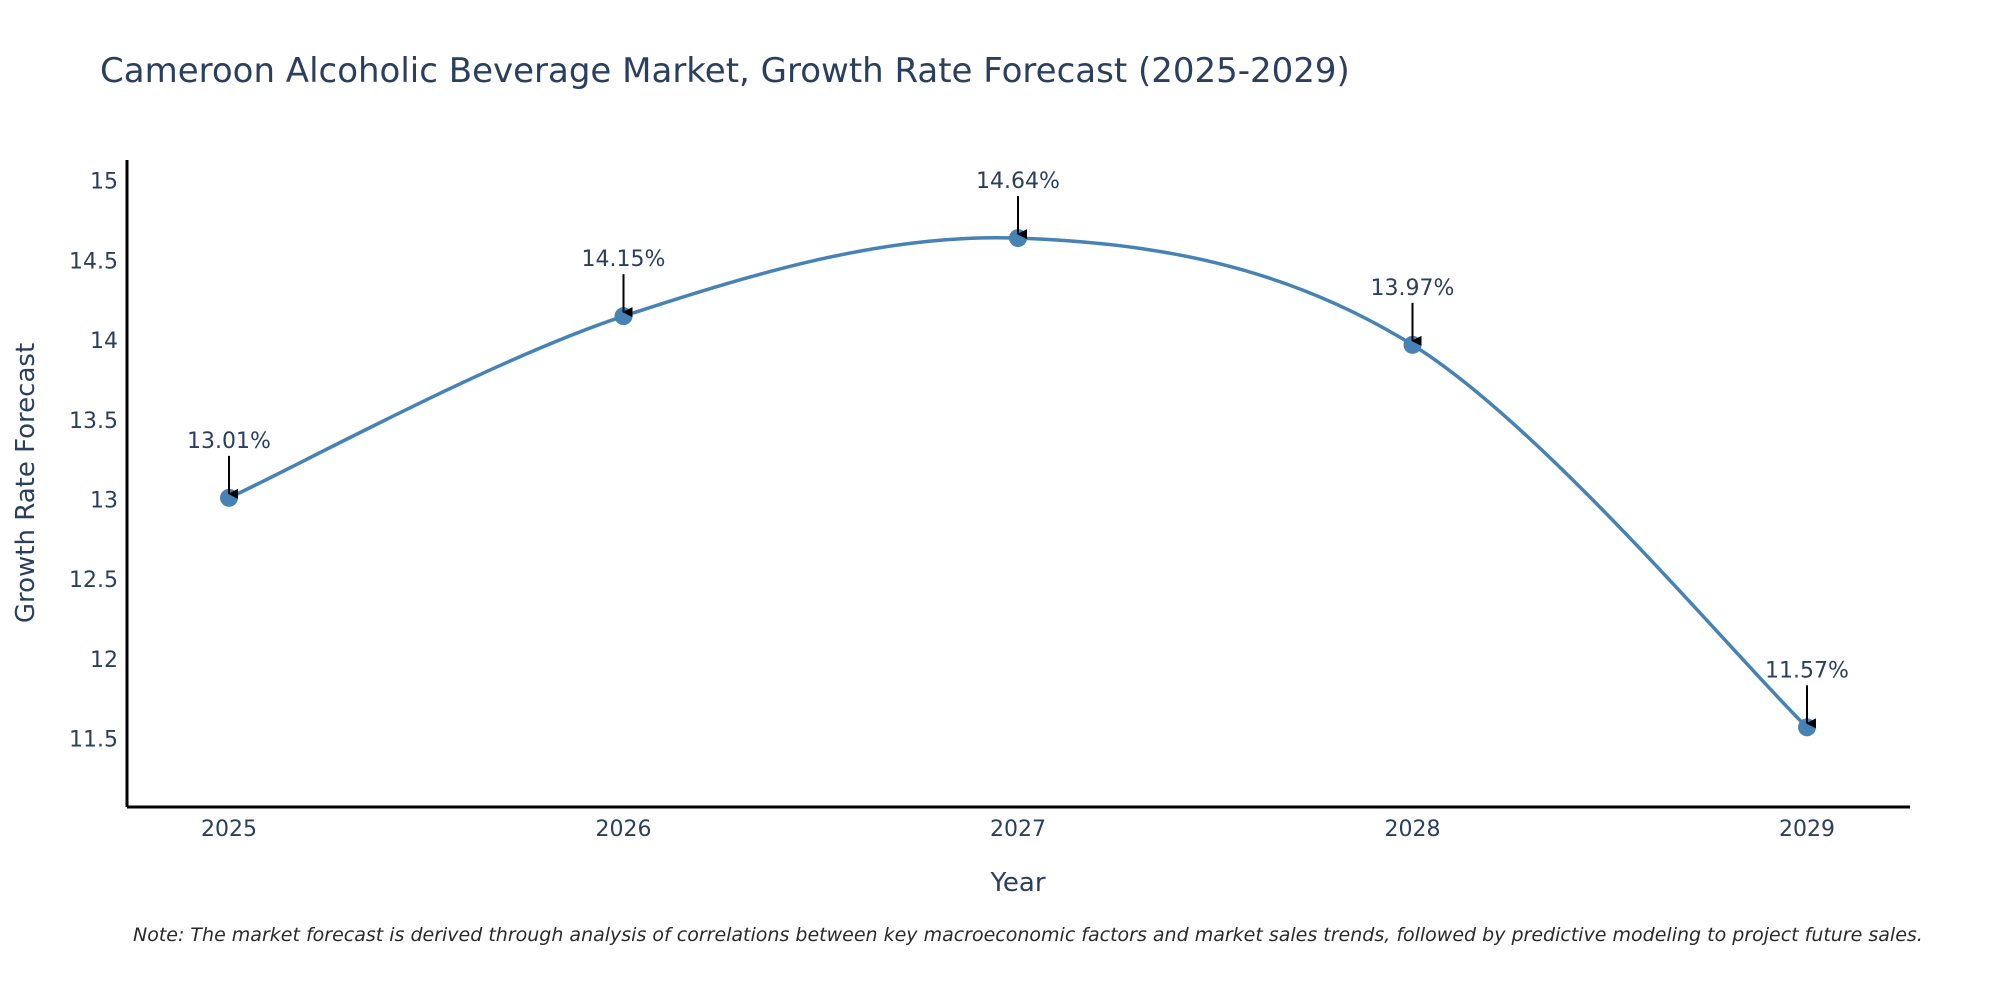  I want to click on data-label: 13.01%, so click(229, 441).